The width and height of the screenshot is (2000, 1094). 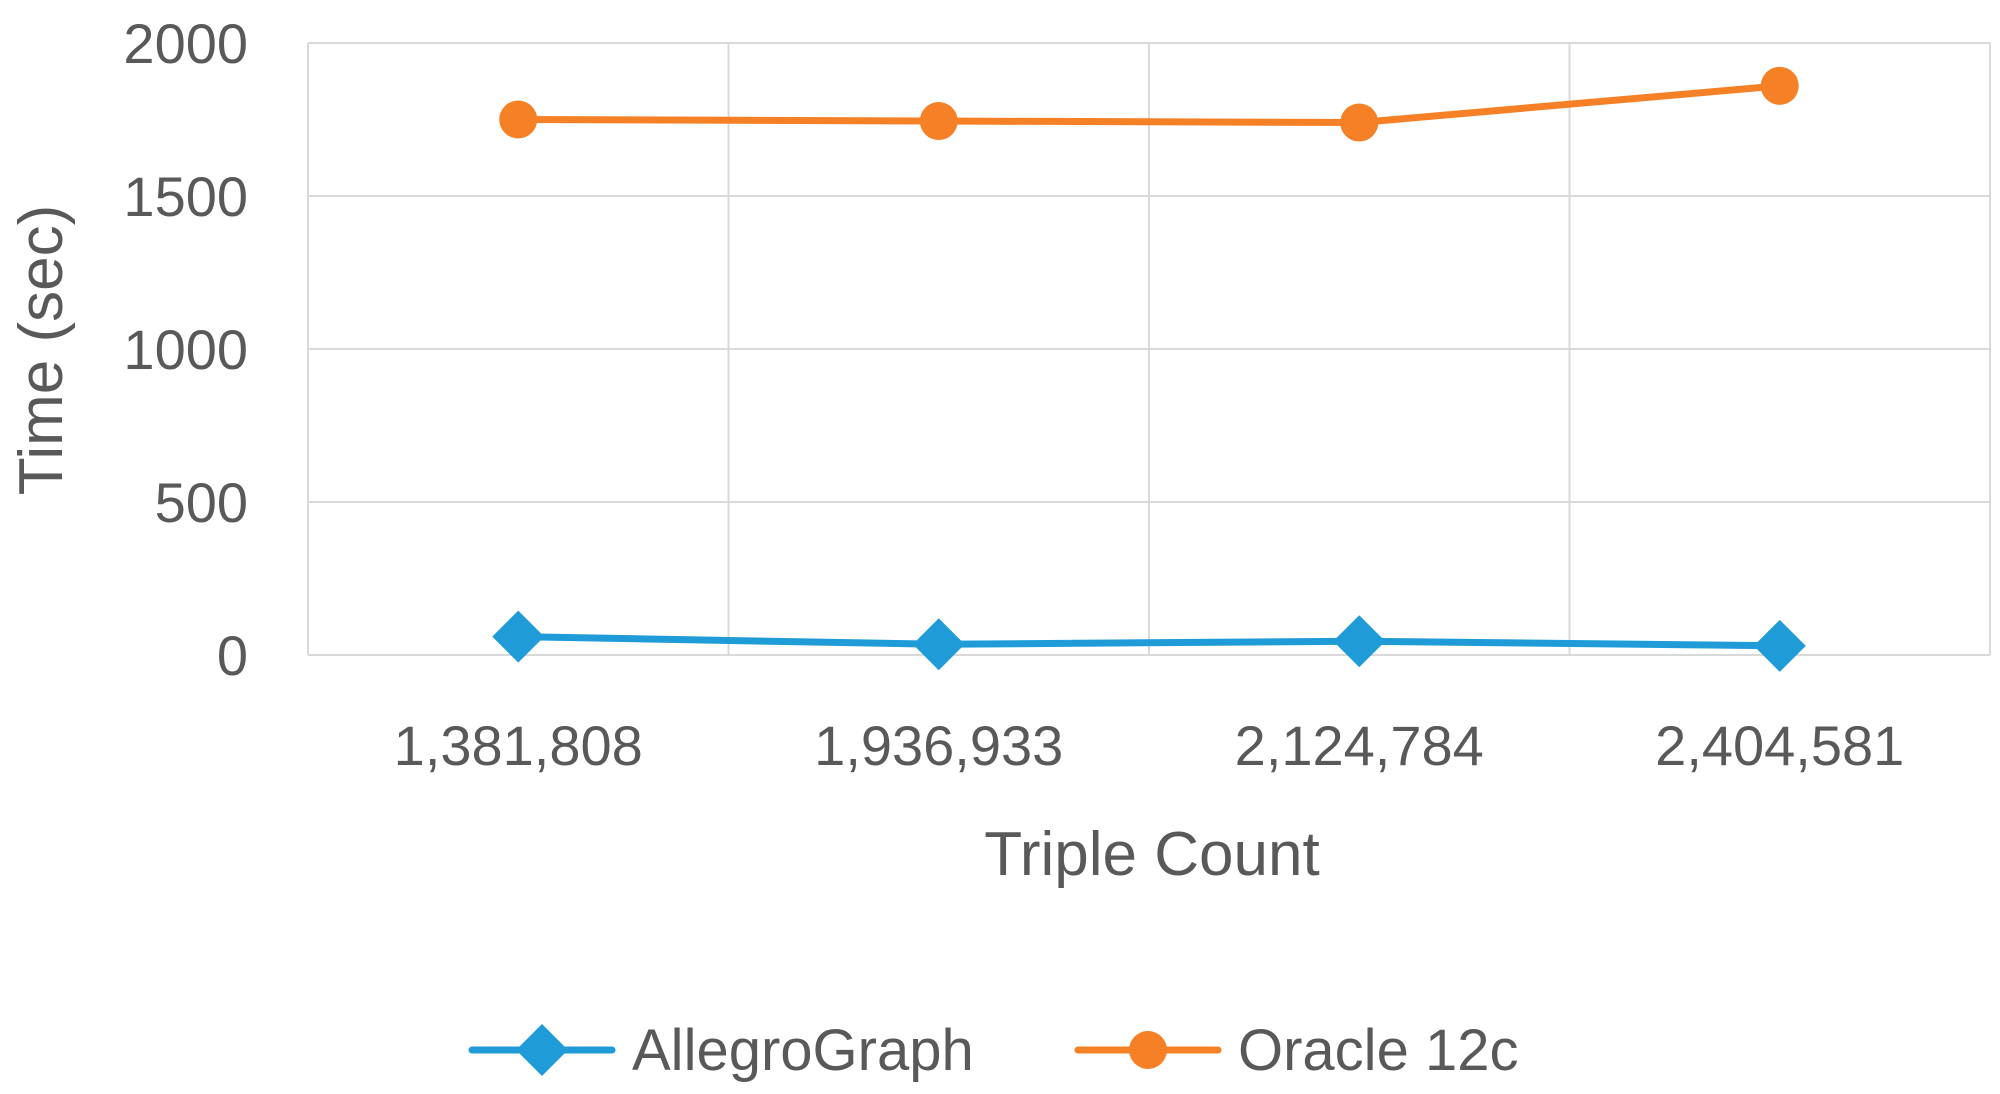 I want to click on y-tick-label: 1500, so click(x=185, y=196).